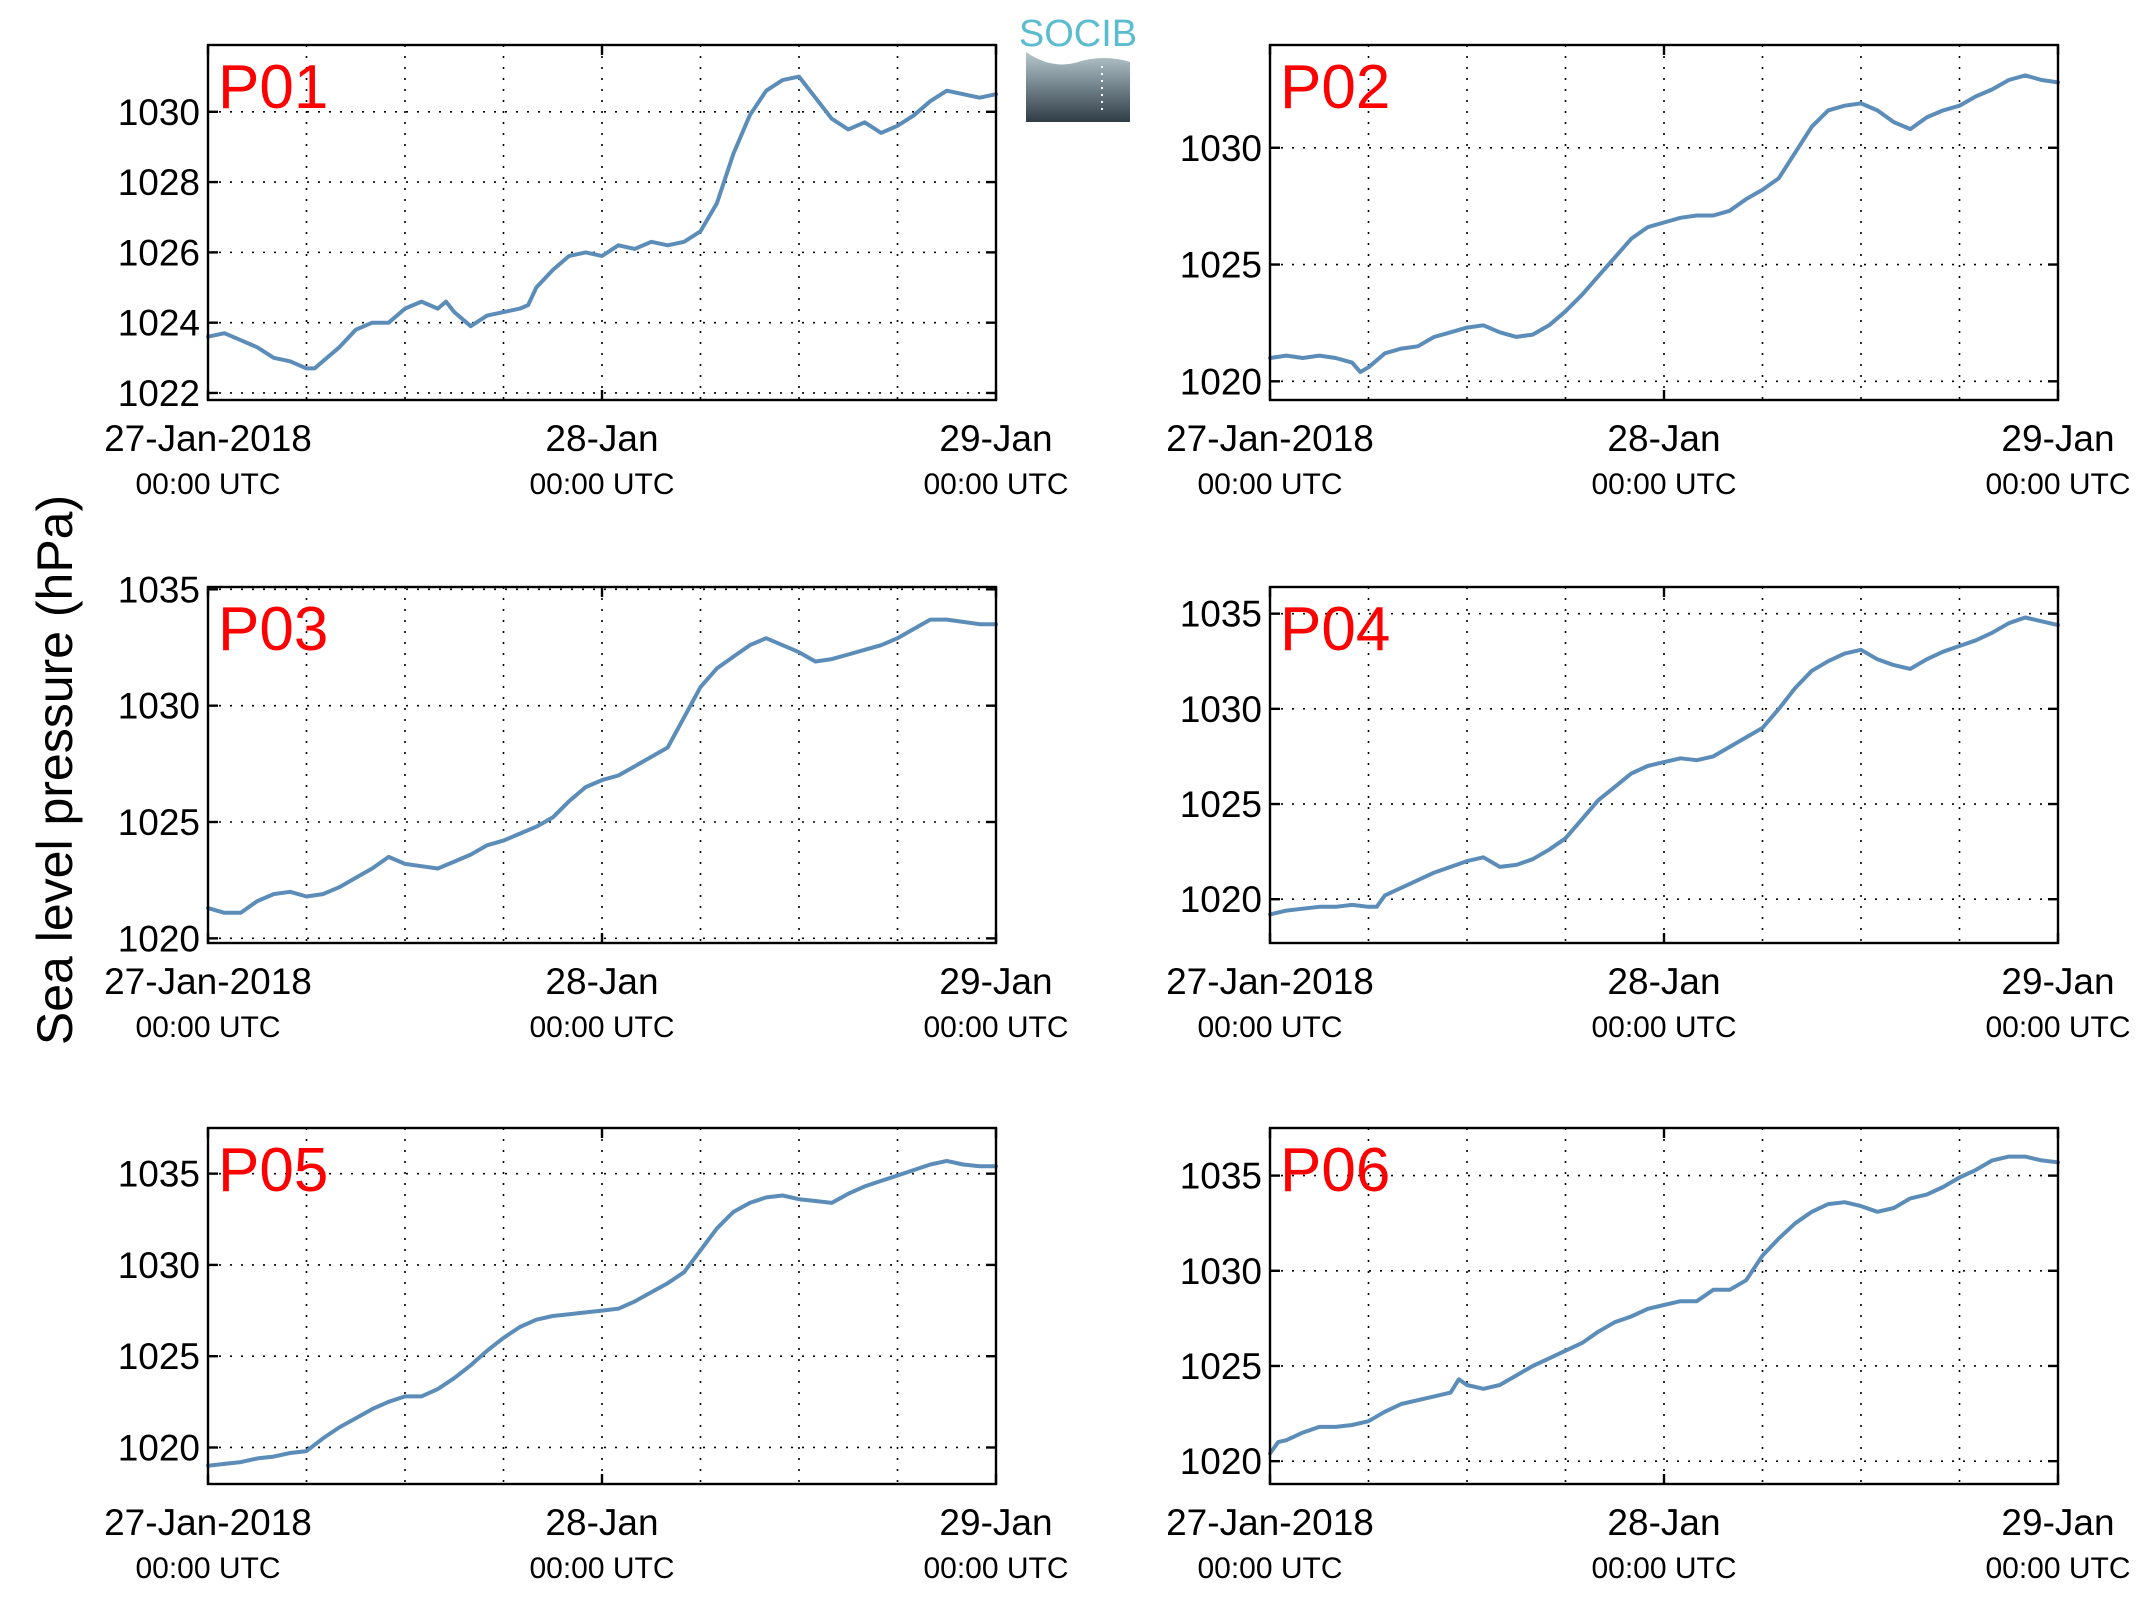 Image resolution: width=2138 pixels, height=1608 pixels. Describe the element at coordinates (1078, 87) in the screenshot. I see `socib-logo-wave-icon` at that location.